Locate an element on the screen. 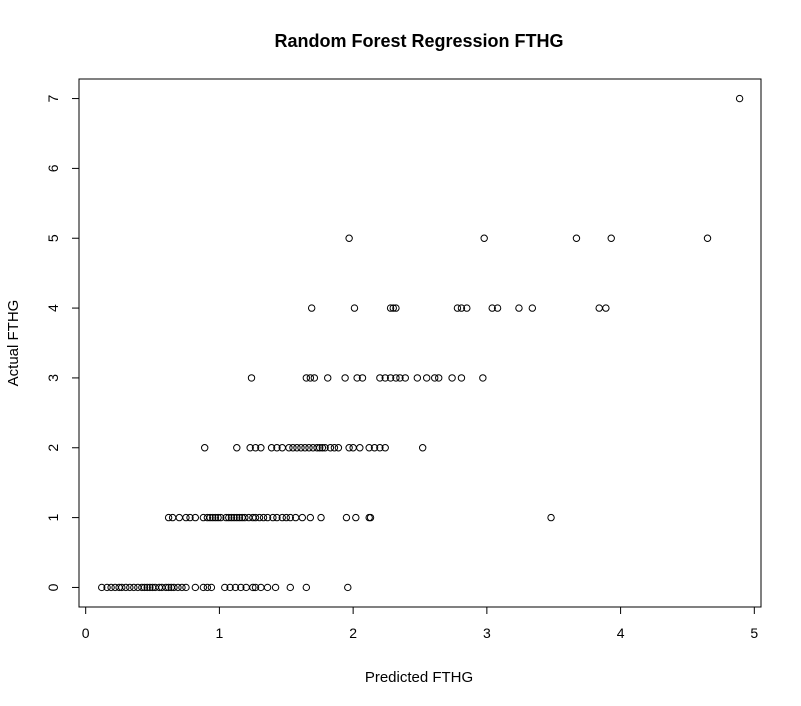 This screenshot has height=706, width=801. y-tick-label: 1 is located at coordinates (53, 518).